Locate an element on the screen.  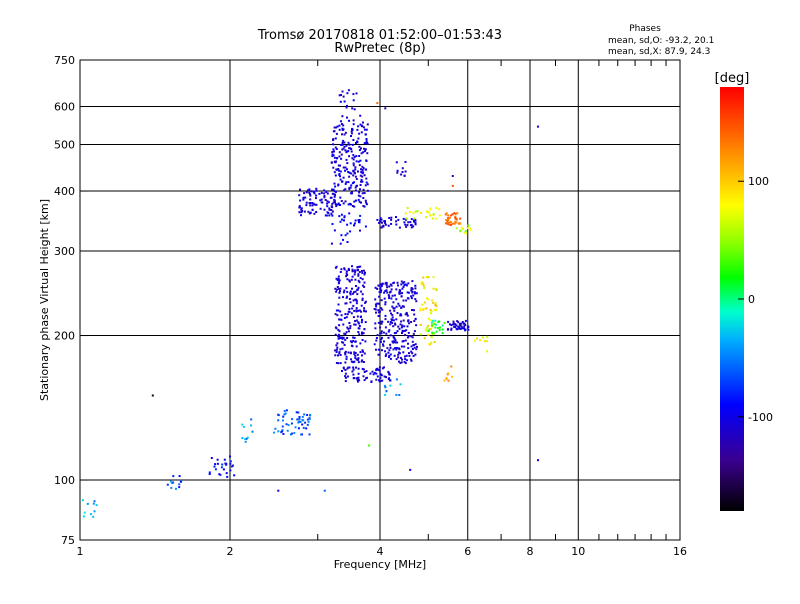
y-tick-label: 75 is located at coordinates (68, 540).